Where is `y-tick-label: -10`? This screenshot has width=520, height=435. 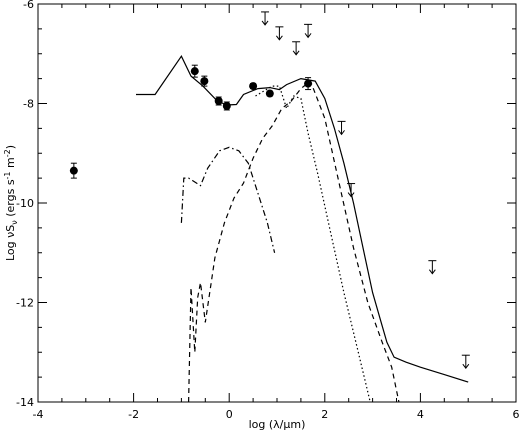 y-tick-label: -10 is located at coordinates (25, 203).